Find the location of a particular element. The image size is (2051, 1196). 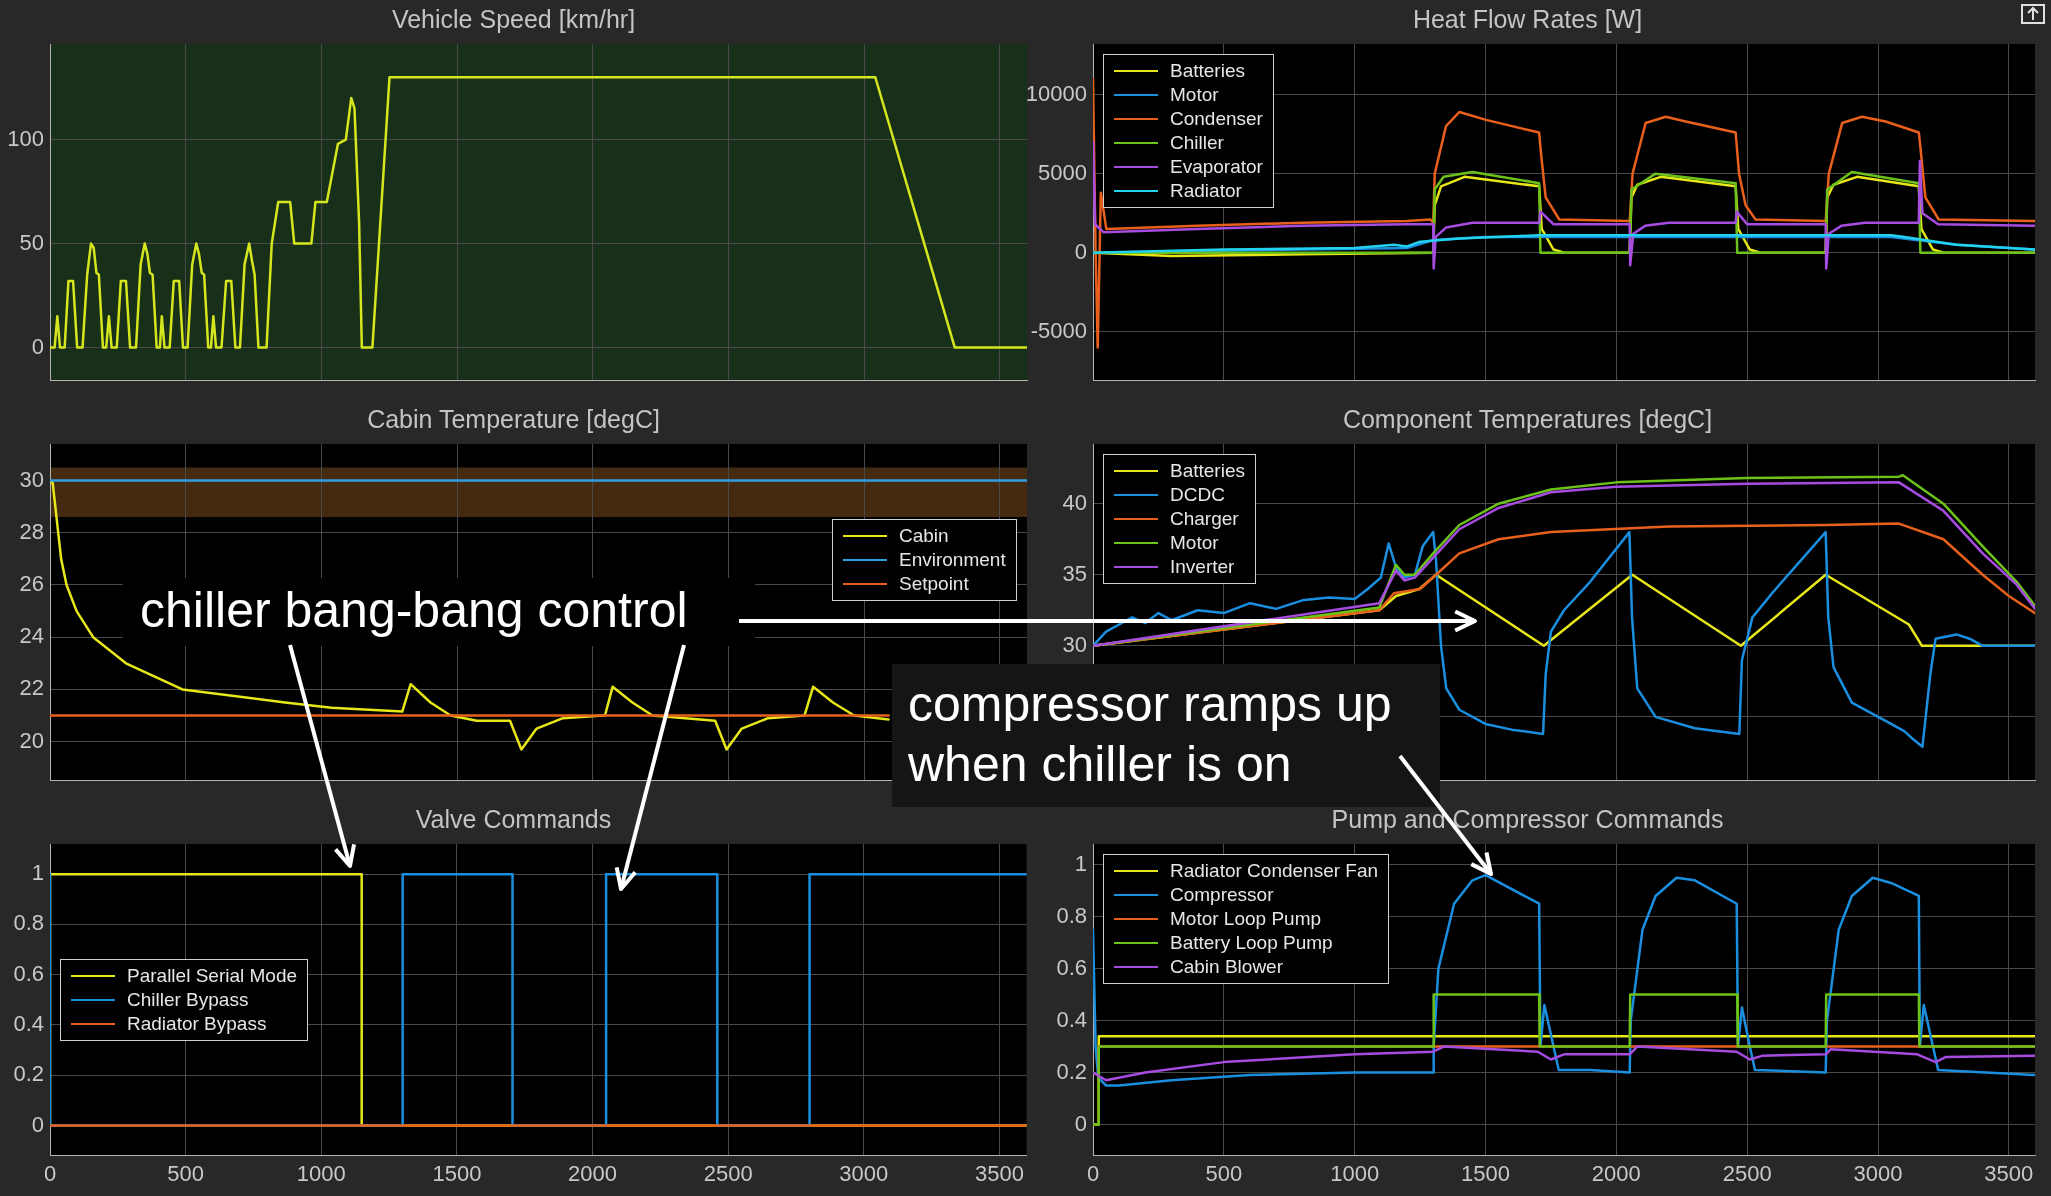

legend-label: Charger is located at coordinates (1204, 519).